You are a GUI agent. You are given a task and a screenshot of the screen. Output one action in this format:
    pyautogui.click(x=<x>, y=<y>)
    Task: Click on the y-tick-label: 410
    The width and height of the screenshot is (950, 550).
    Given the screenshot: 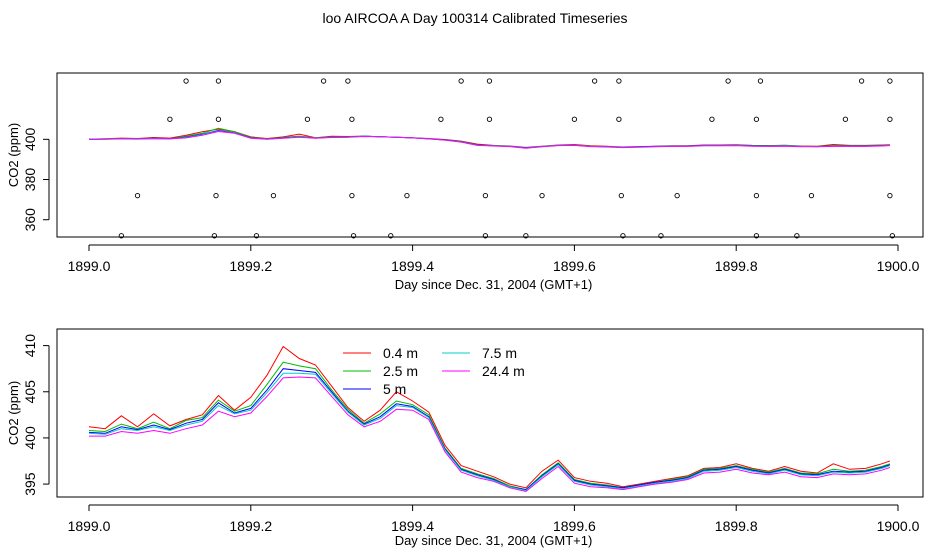 What is the action you would take?
    pyautogui.click(x=30, y=346)
    